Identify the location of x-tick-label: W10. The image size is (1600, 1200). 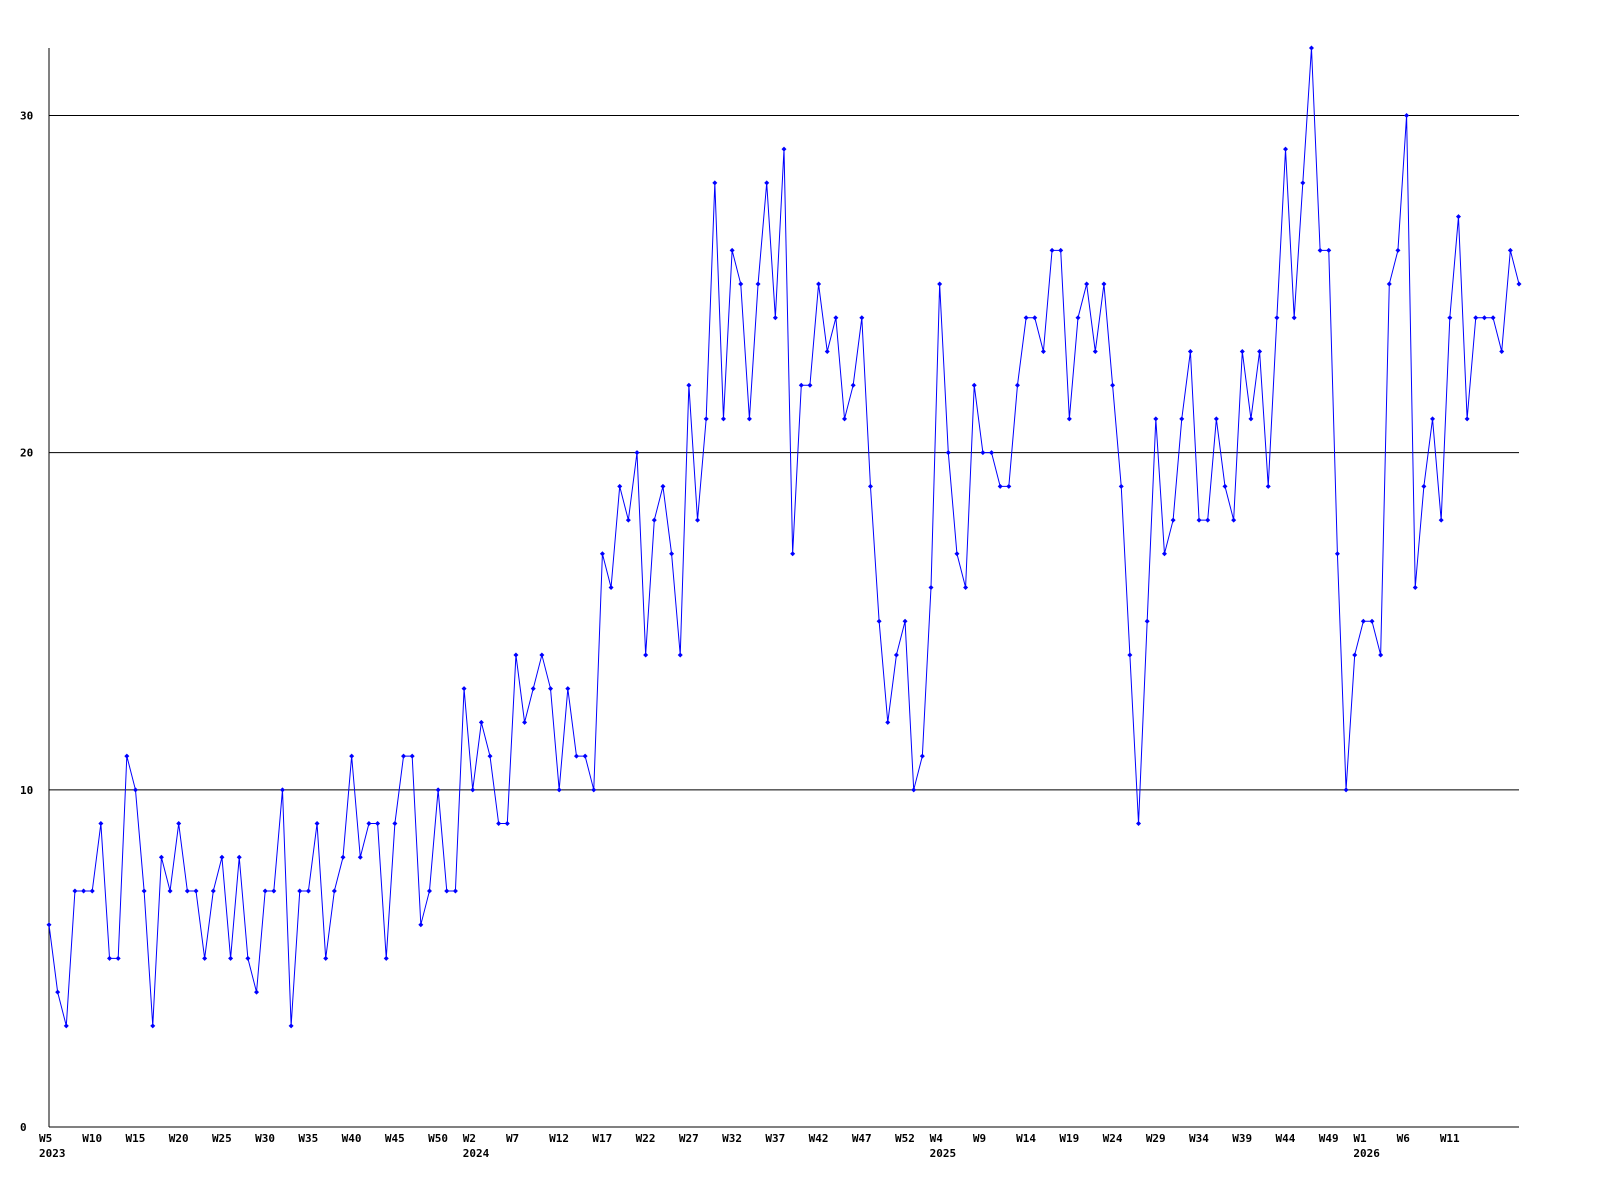
(92, 1138).